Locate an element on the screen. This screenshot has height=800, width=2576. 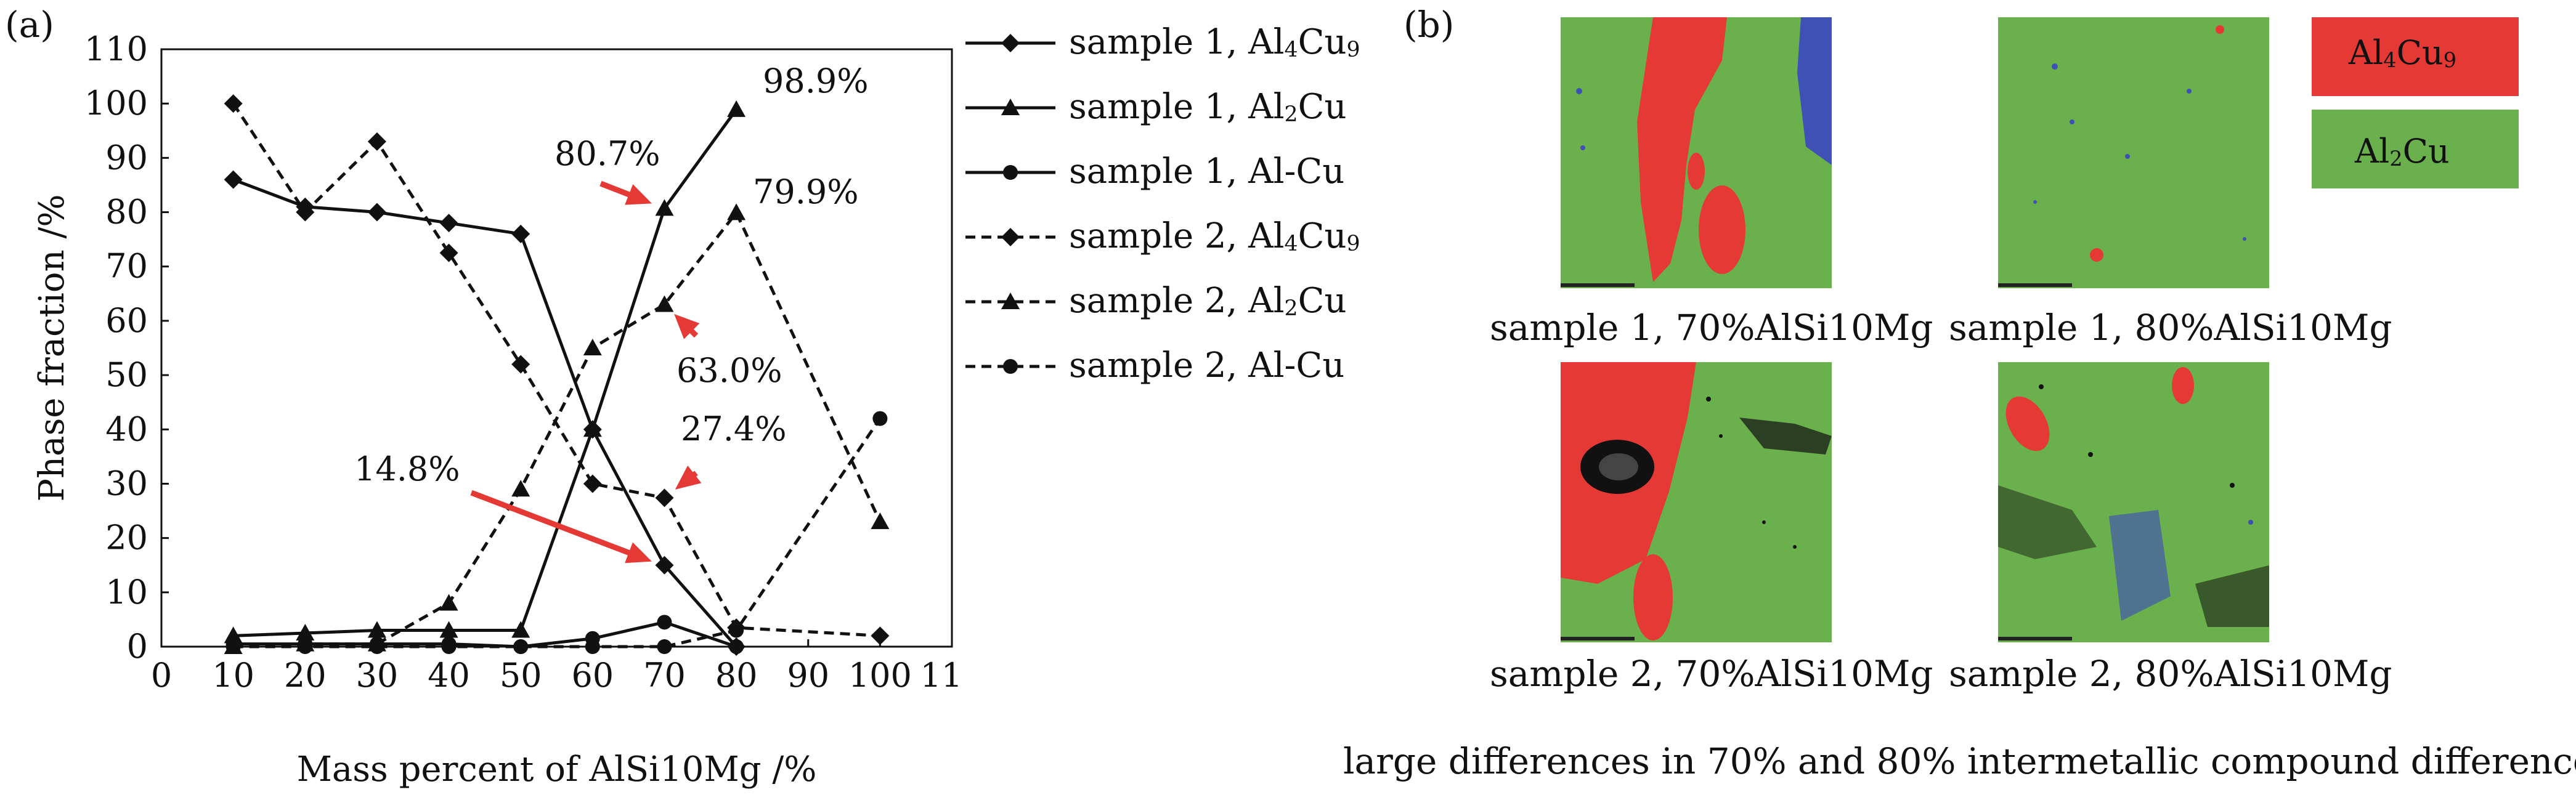
y-tick-label: 110 is located at coordinates (116, 49).